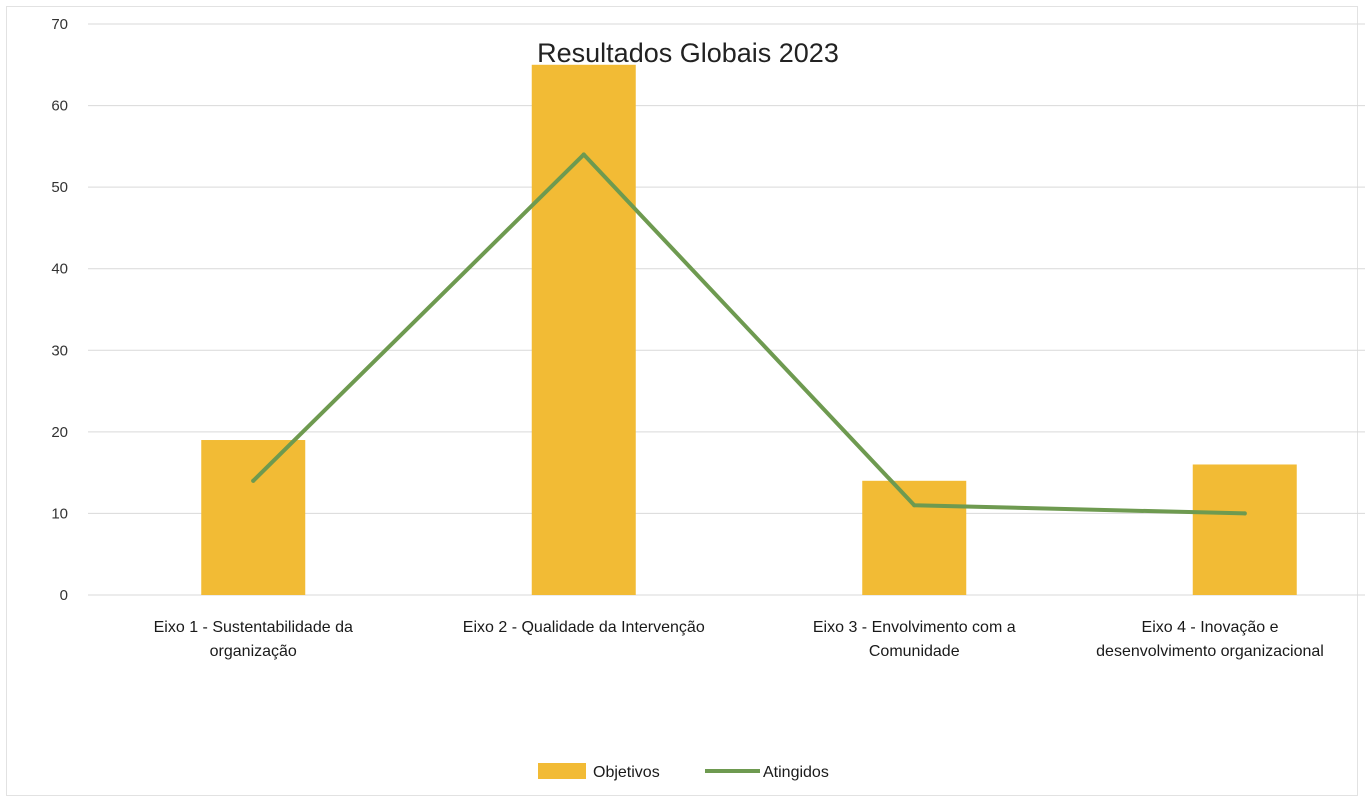  What do you see at coordinates (59, 269) in the screenshot?
I see `y-tick-label: 40` at bounding box center [59, 269].